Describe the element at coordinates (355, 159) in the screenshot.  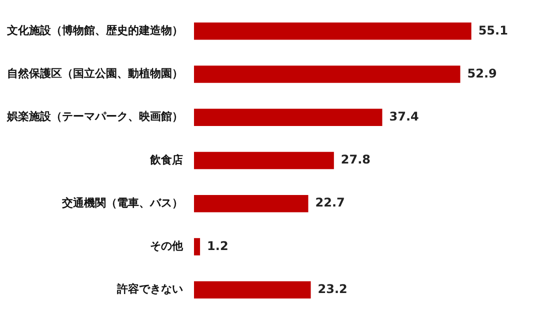
I see `data-label: 27.8` at that location.